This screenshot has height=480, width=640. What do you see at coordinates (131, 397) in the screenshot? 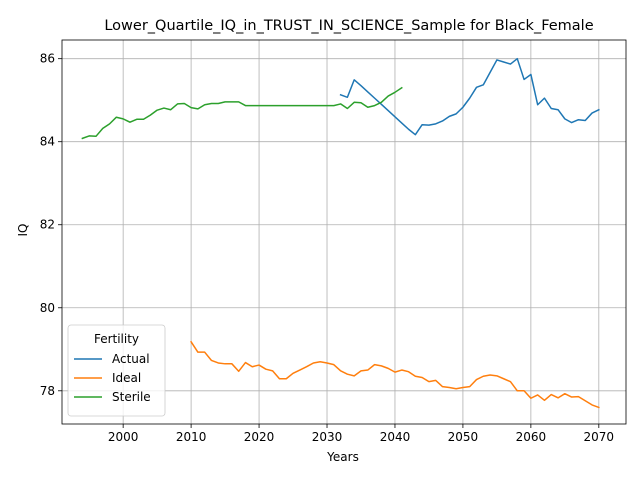
I see `legend-label-sterile: Sterile` at bounding box center [131, 397].